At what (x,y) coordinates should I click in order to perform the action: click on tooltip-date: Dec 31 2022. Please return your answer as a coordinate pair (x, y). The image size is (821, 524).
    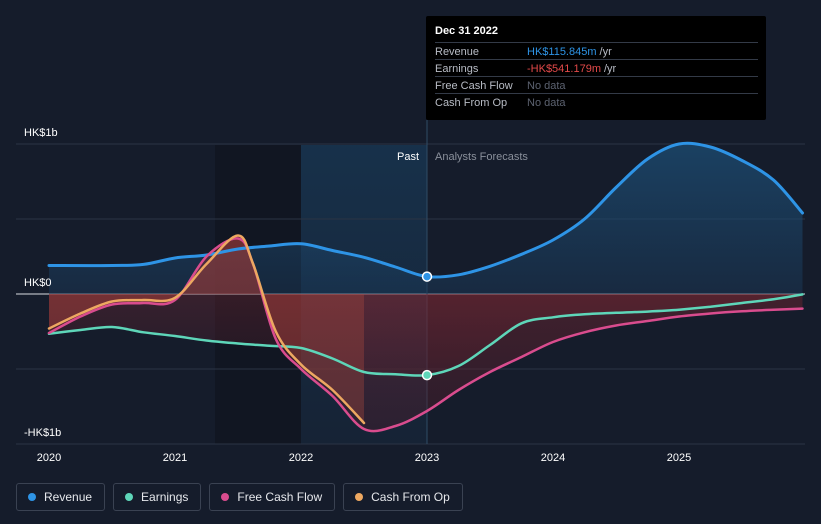
    Looking at the image, I should click on (466, 31).